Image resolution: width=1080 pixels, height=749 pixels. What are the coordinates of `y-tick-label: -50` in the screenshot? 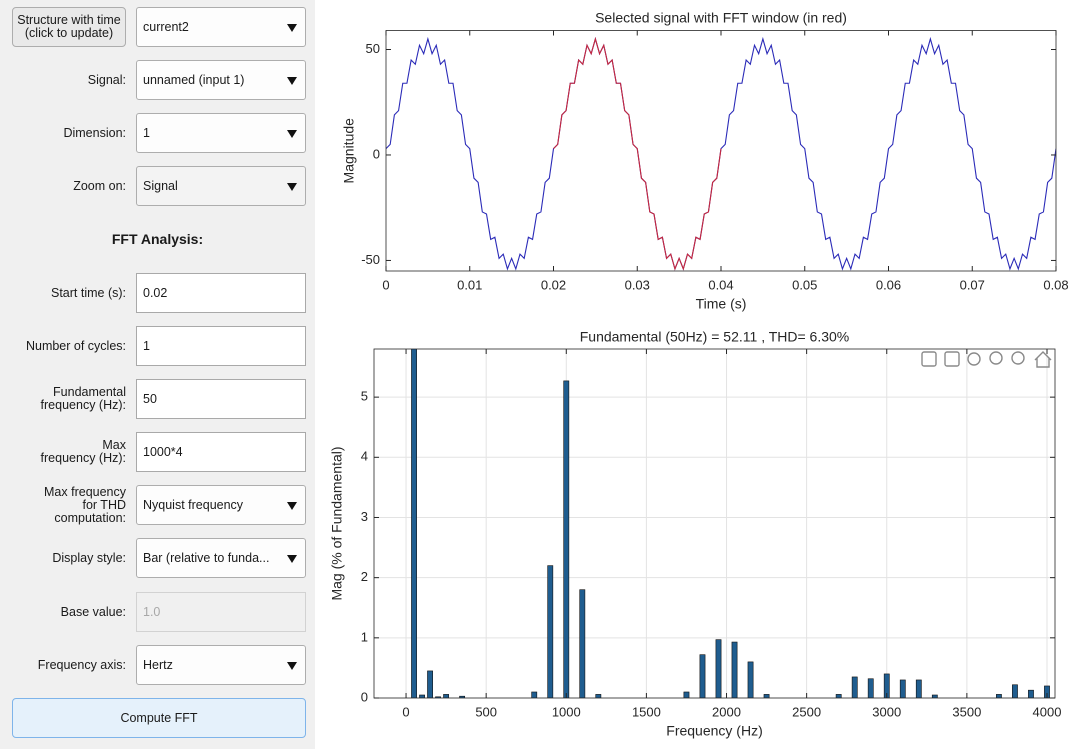 It's located at (370, 259).